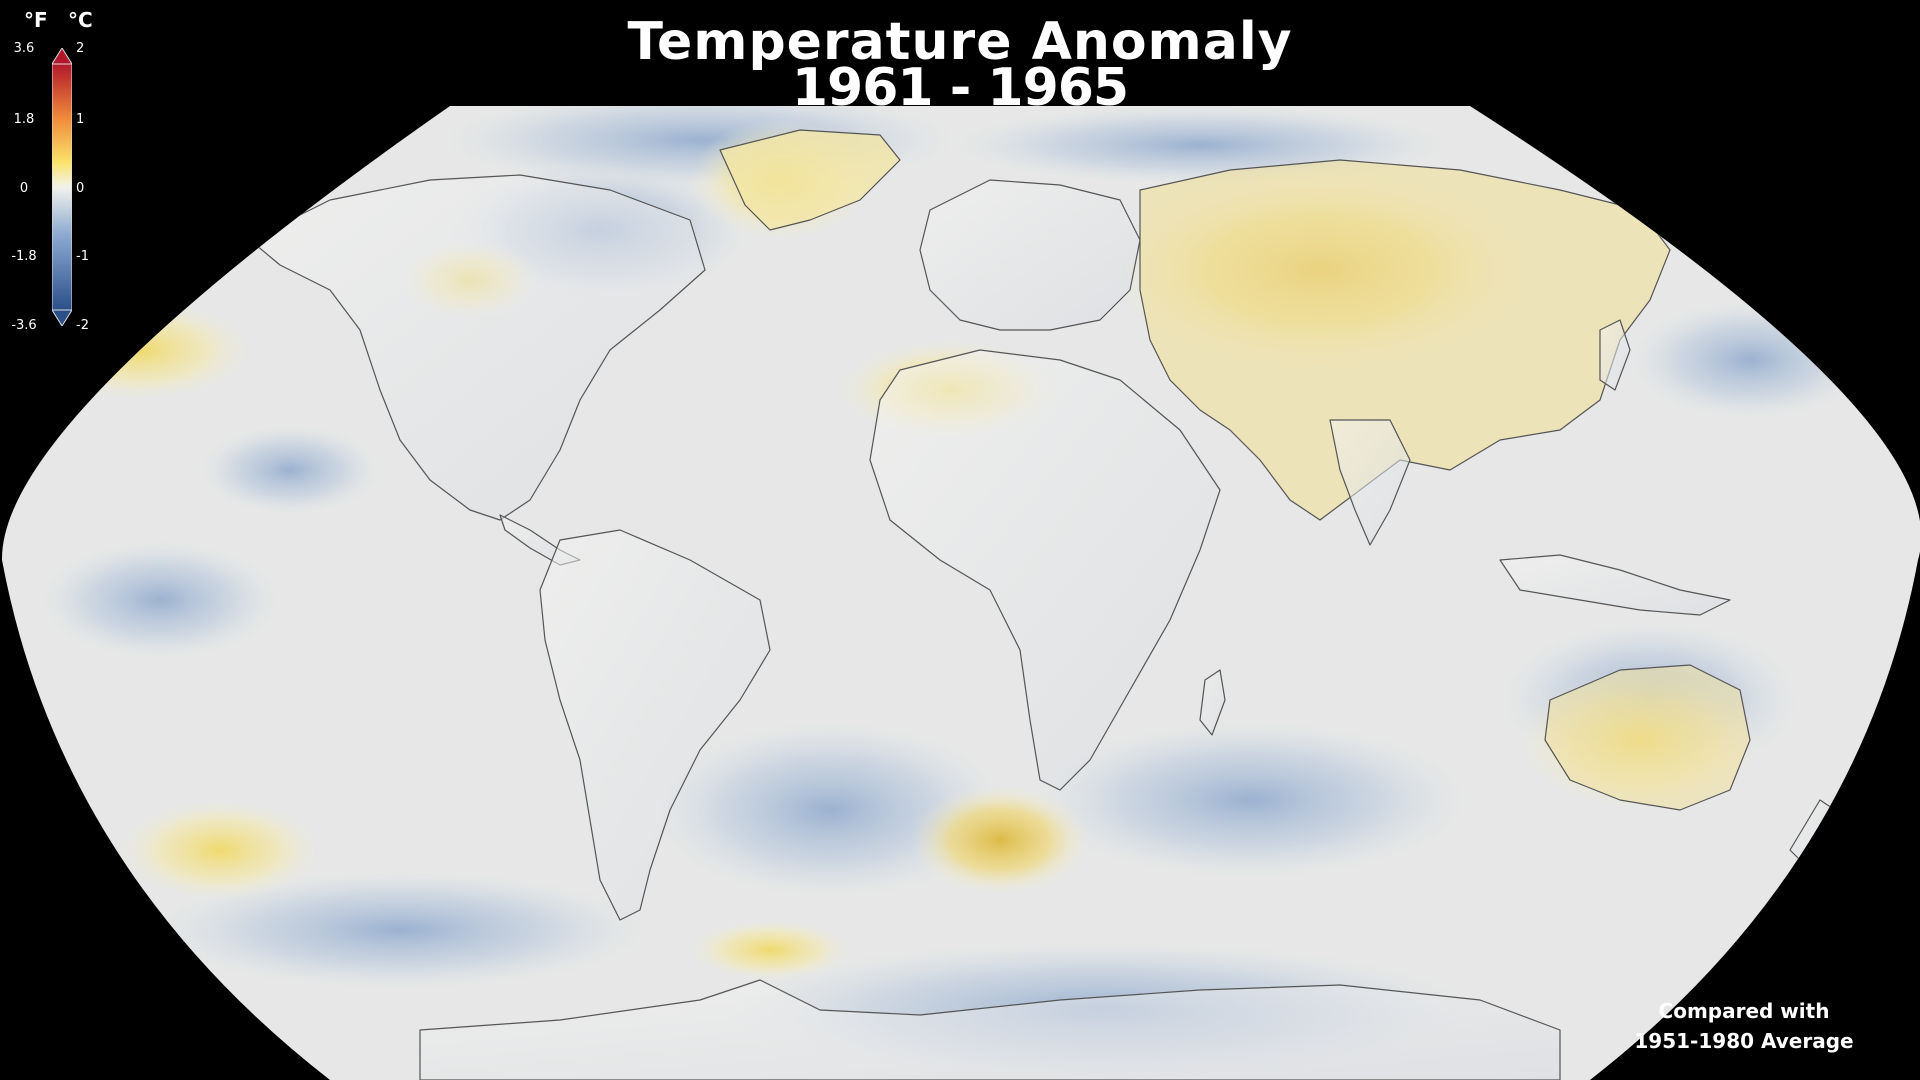 The height and width of the screenshot is (1080, 1920). I want to click on colorbar-min-arrow, so click(62, 317).